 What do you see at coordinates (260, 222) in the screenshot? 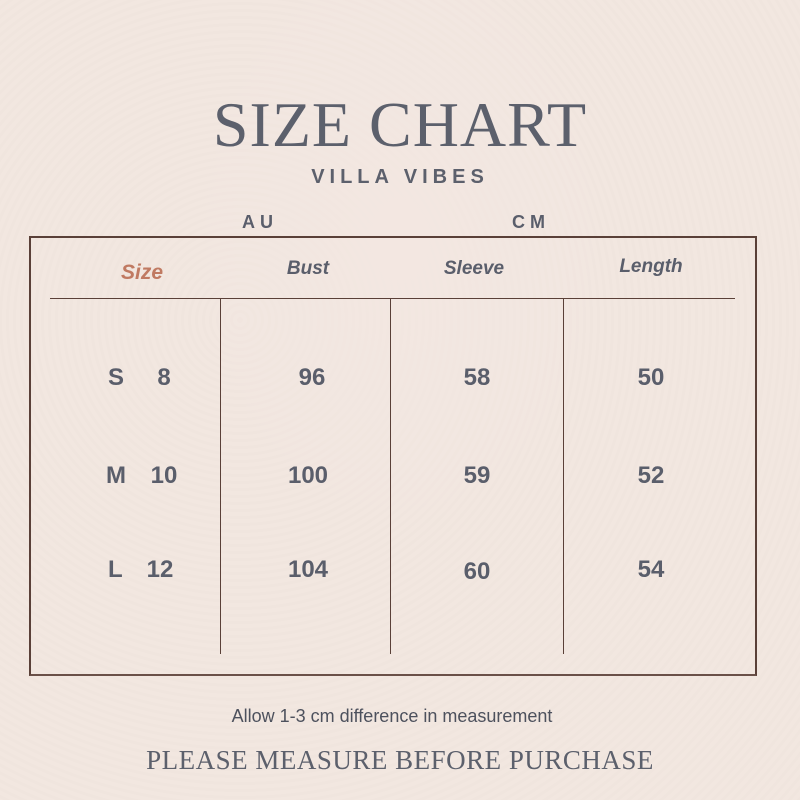
I see `unit-au-label: AU` at bounding box center [260, 222].